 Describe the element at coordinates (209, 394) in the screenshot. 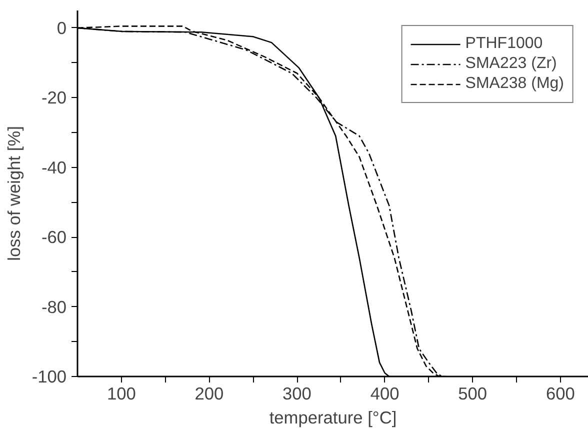

I see `x-tick-label: 200` at that location.